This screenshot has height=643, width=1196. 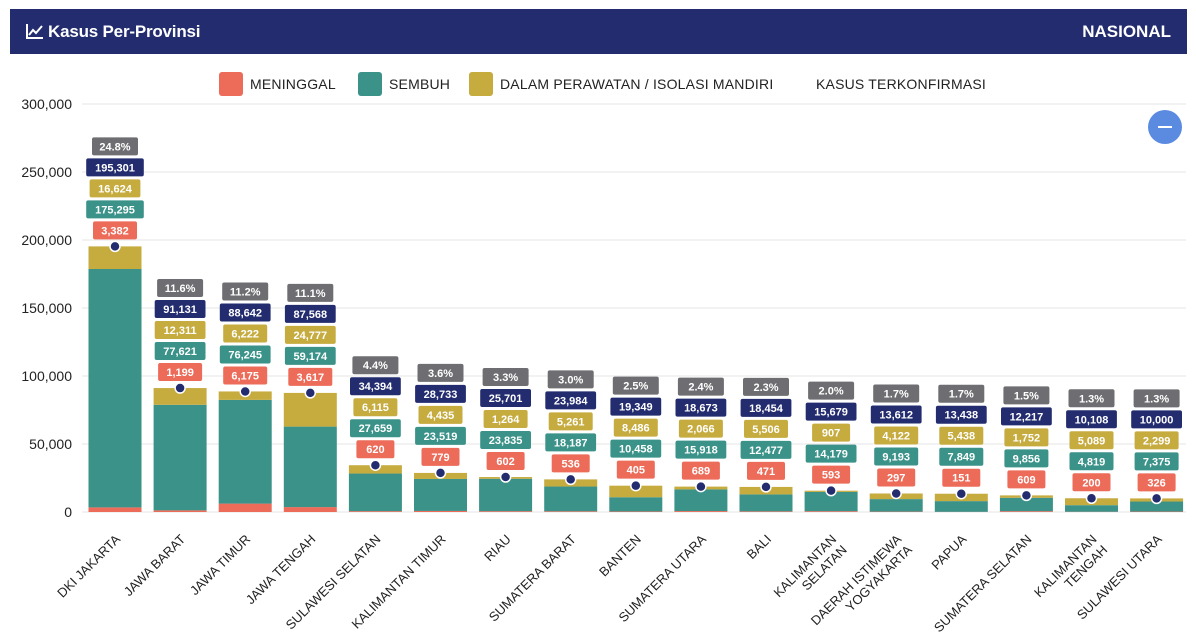 What do you see at coordinates (375, 366) in the screenshot?
I see `label-percent: 4.4%` at bounding box center [375, 366].